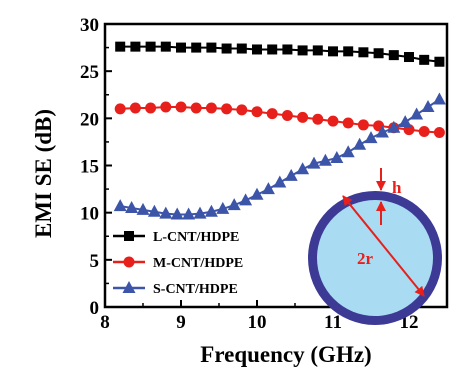 This screenshot has height=367, width=457. I want to click on thickness-label: h, so click(397, 187).